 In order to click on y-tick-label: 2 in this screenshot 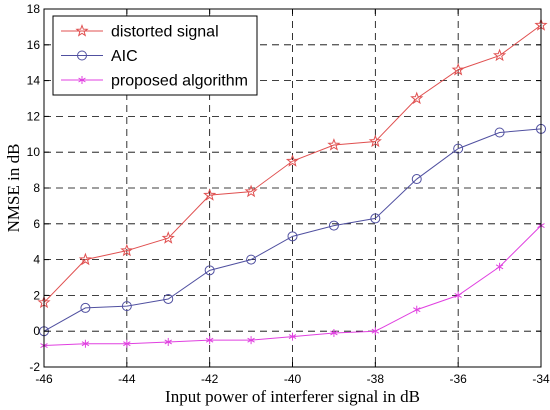, I will do `click(36, 295)`.